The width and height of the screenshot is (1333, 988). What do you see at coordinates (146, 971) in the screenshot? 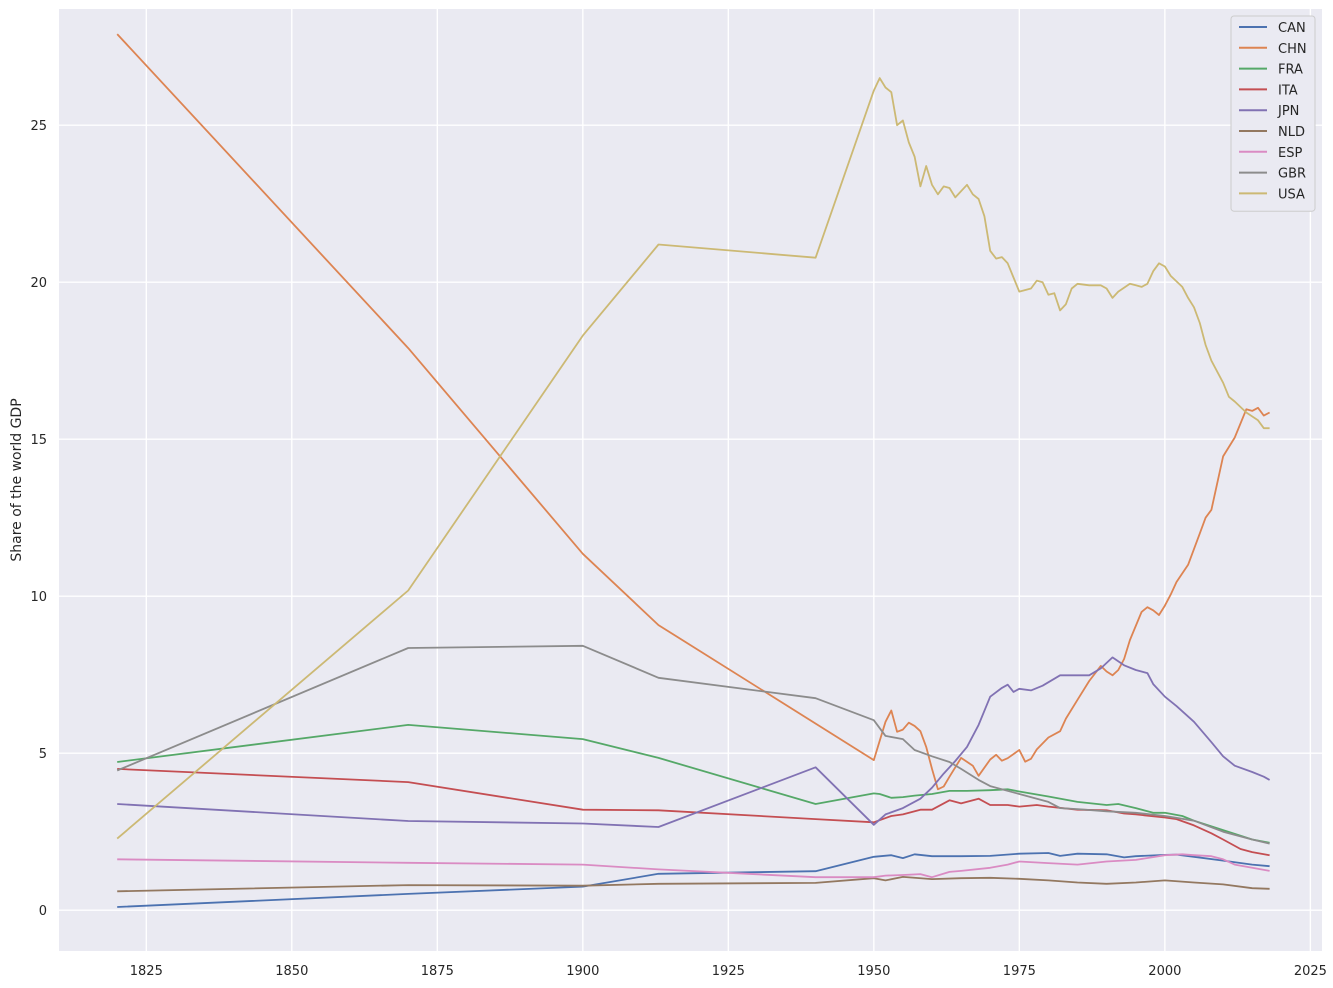
I see `x-tick-label: 1825` at bounding box center [146, 971].